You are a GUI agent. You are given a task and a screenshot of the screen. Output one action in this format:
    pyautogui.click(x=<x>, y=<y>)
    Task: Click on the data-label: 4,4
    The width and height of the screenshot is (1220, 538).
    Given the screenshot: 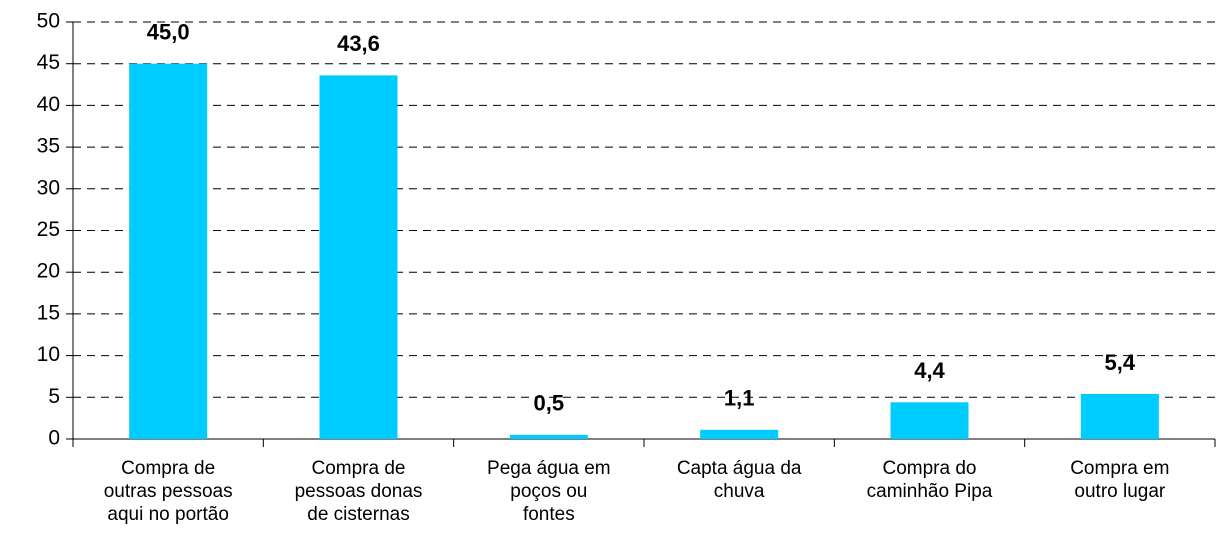 What is the action you would take?
    pyautogui.click(x=929, y=370)
    